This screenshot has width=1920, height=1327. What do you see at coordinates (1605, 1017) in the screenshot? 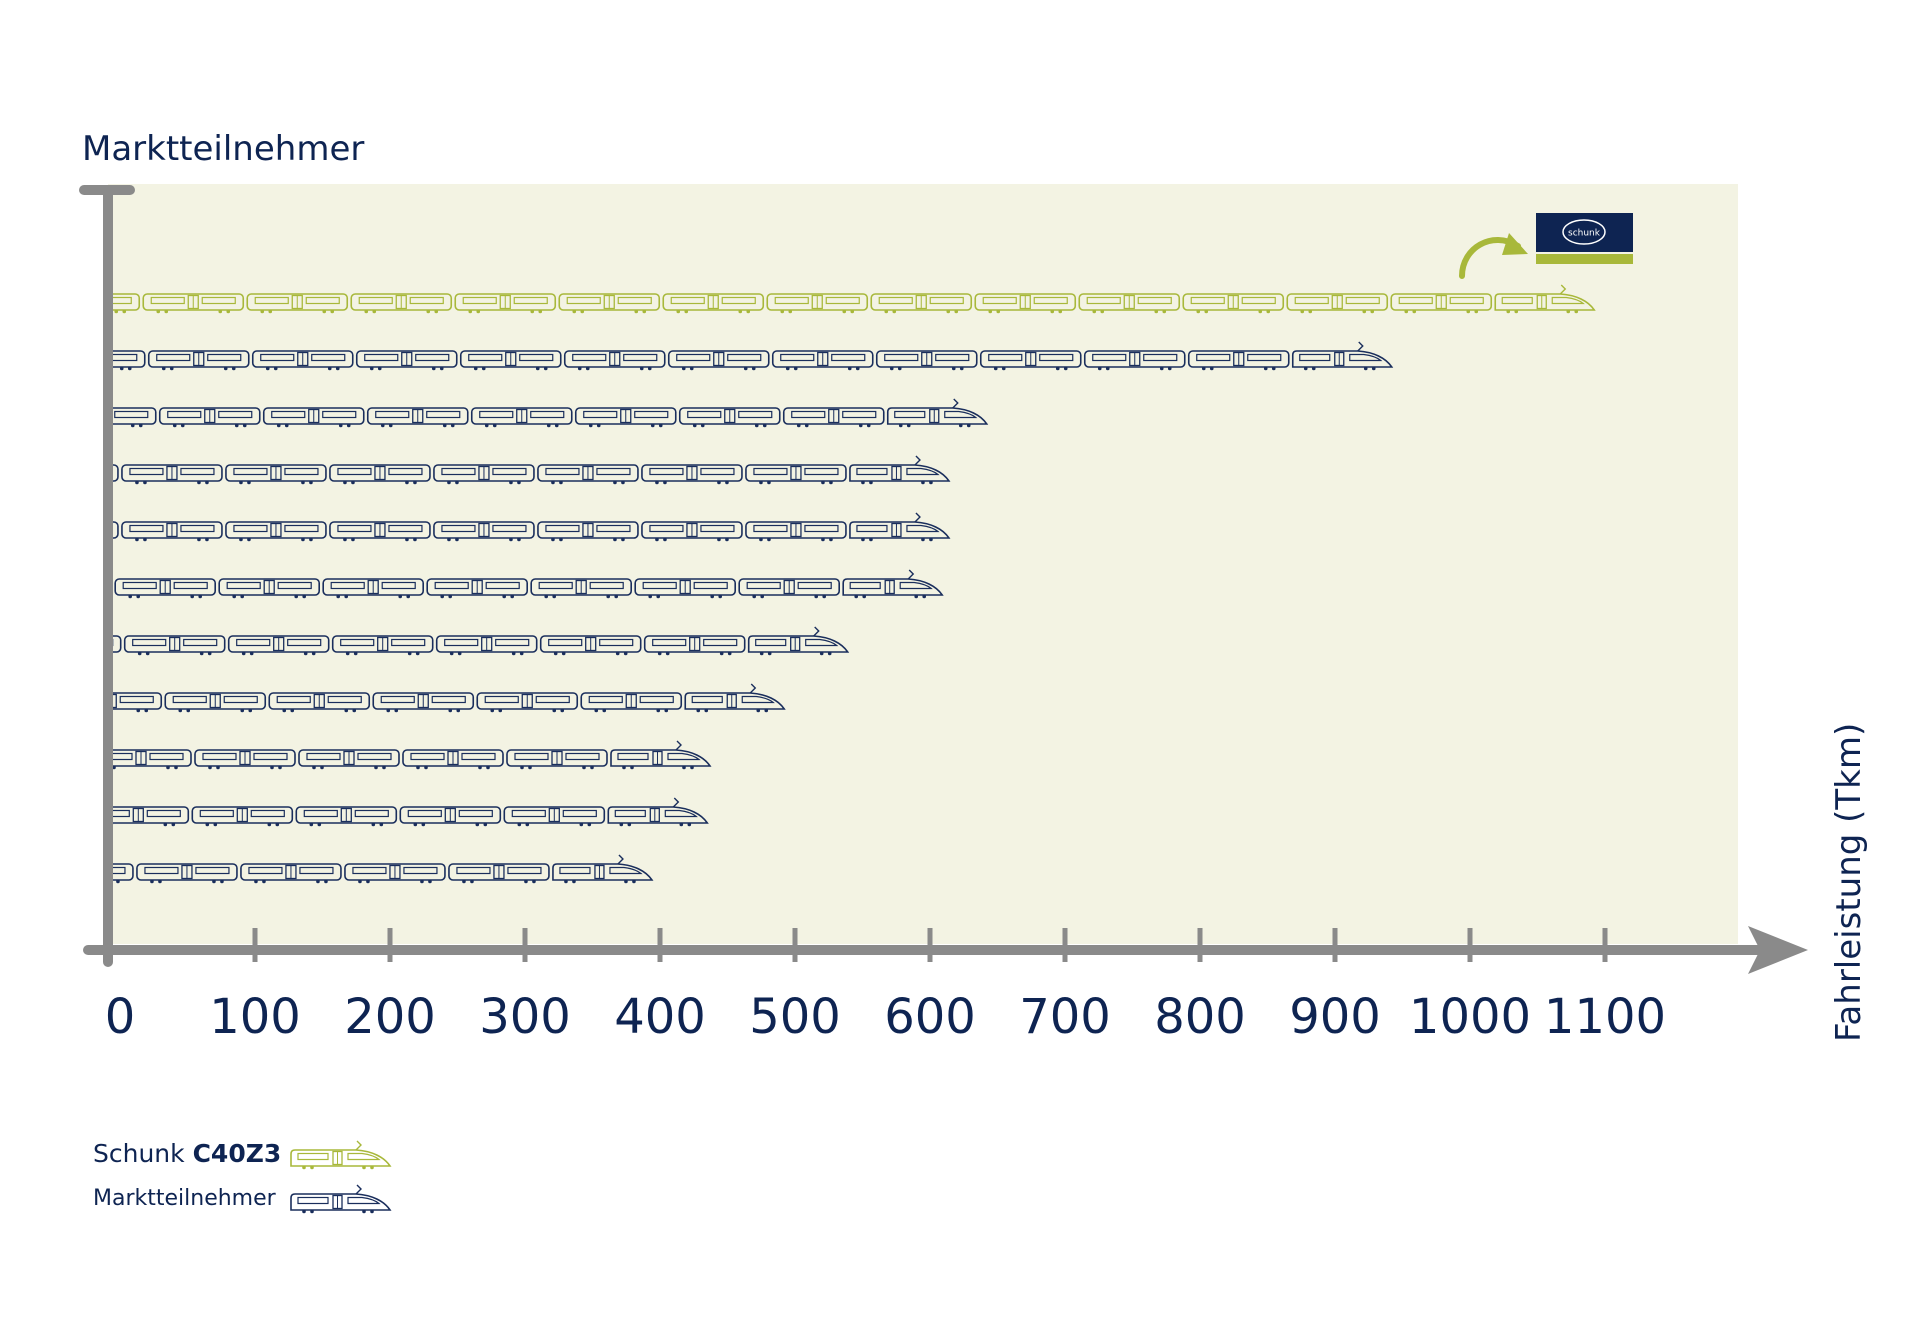
I see `x-tick-label: 1100` at bounding box center [1605, 1017].